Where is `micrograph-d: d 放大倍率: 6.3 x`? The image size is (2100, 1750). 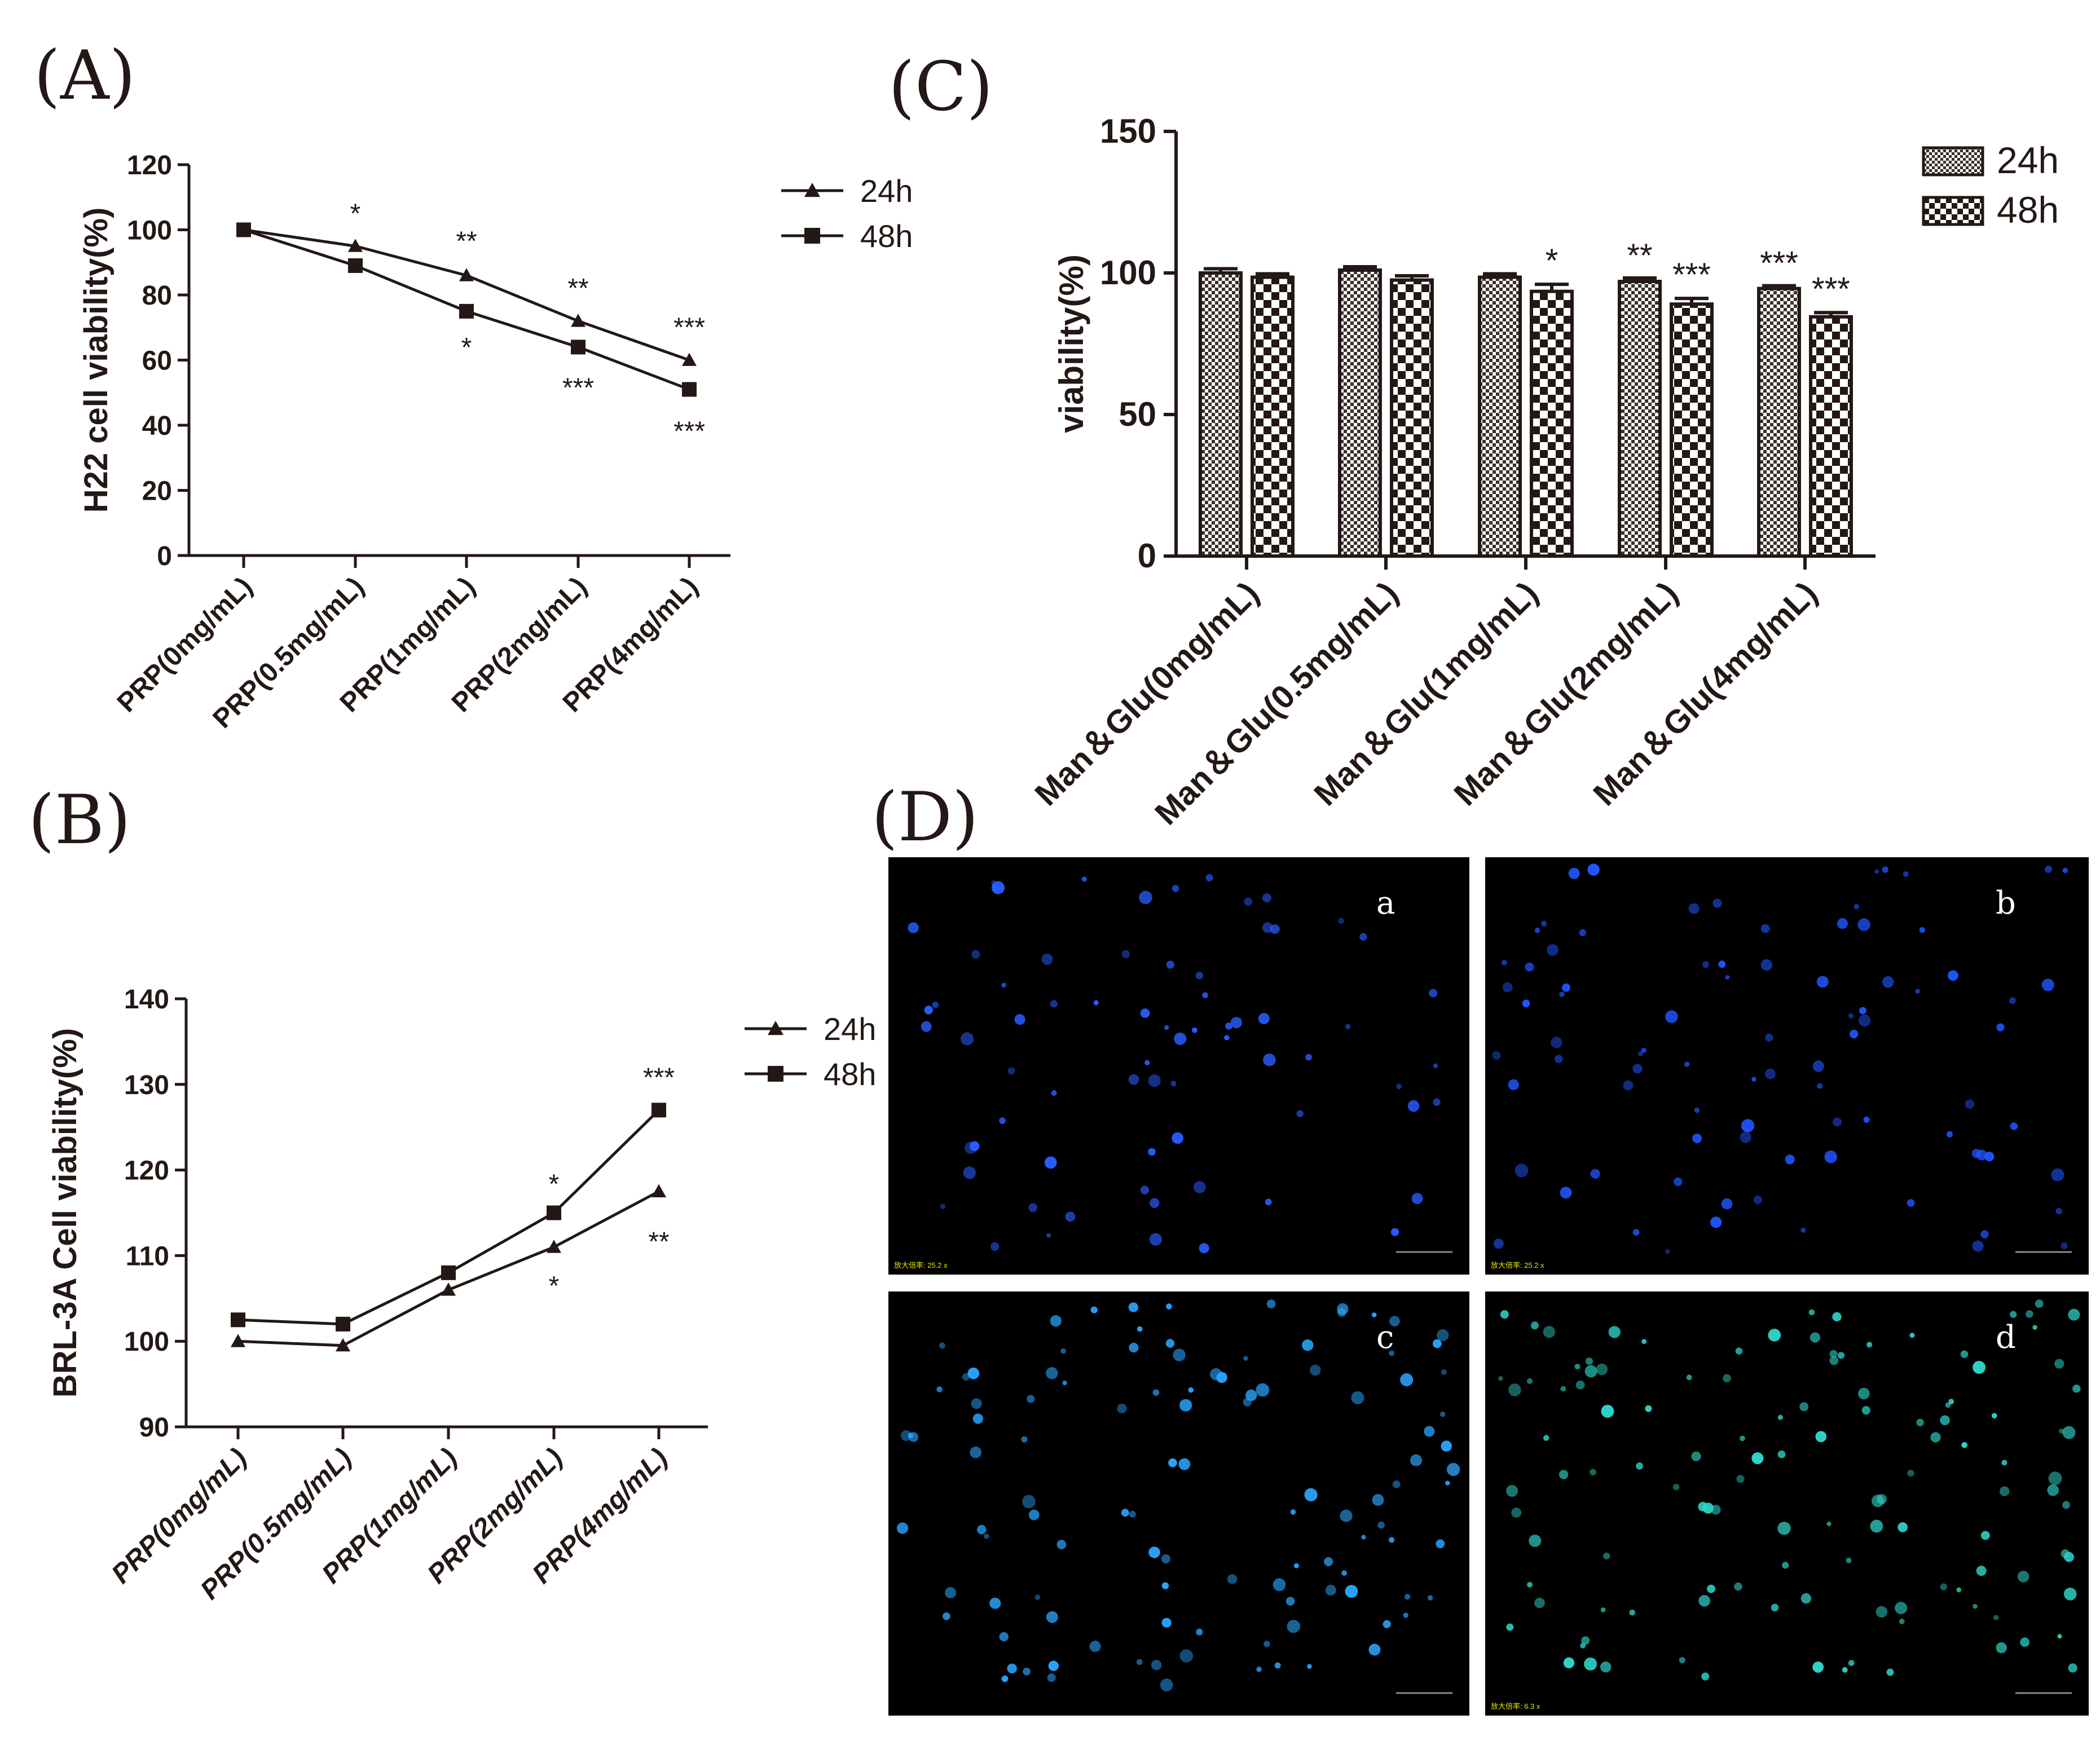
micrograph-d: d 放大倍率: 6.3 x is located at coordinates (1787, 1504).